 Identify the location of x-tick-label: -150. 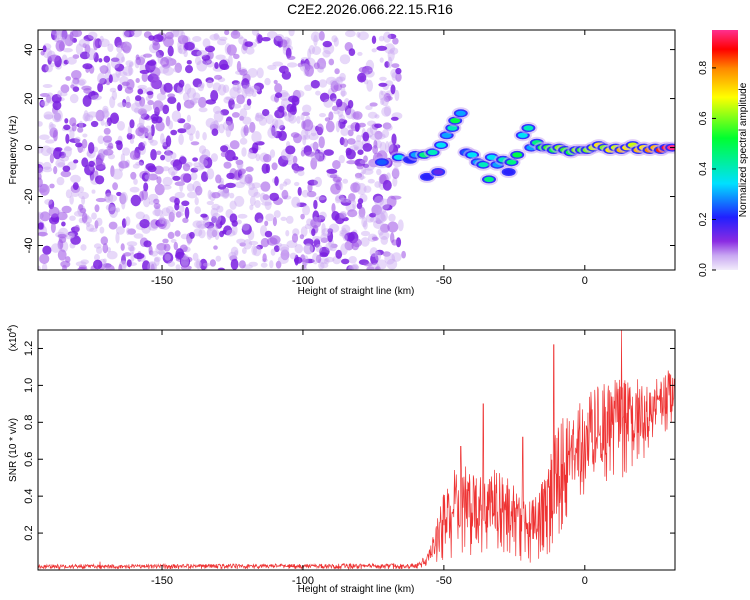
(162, 281).